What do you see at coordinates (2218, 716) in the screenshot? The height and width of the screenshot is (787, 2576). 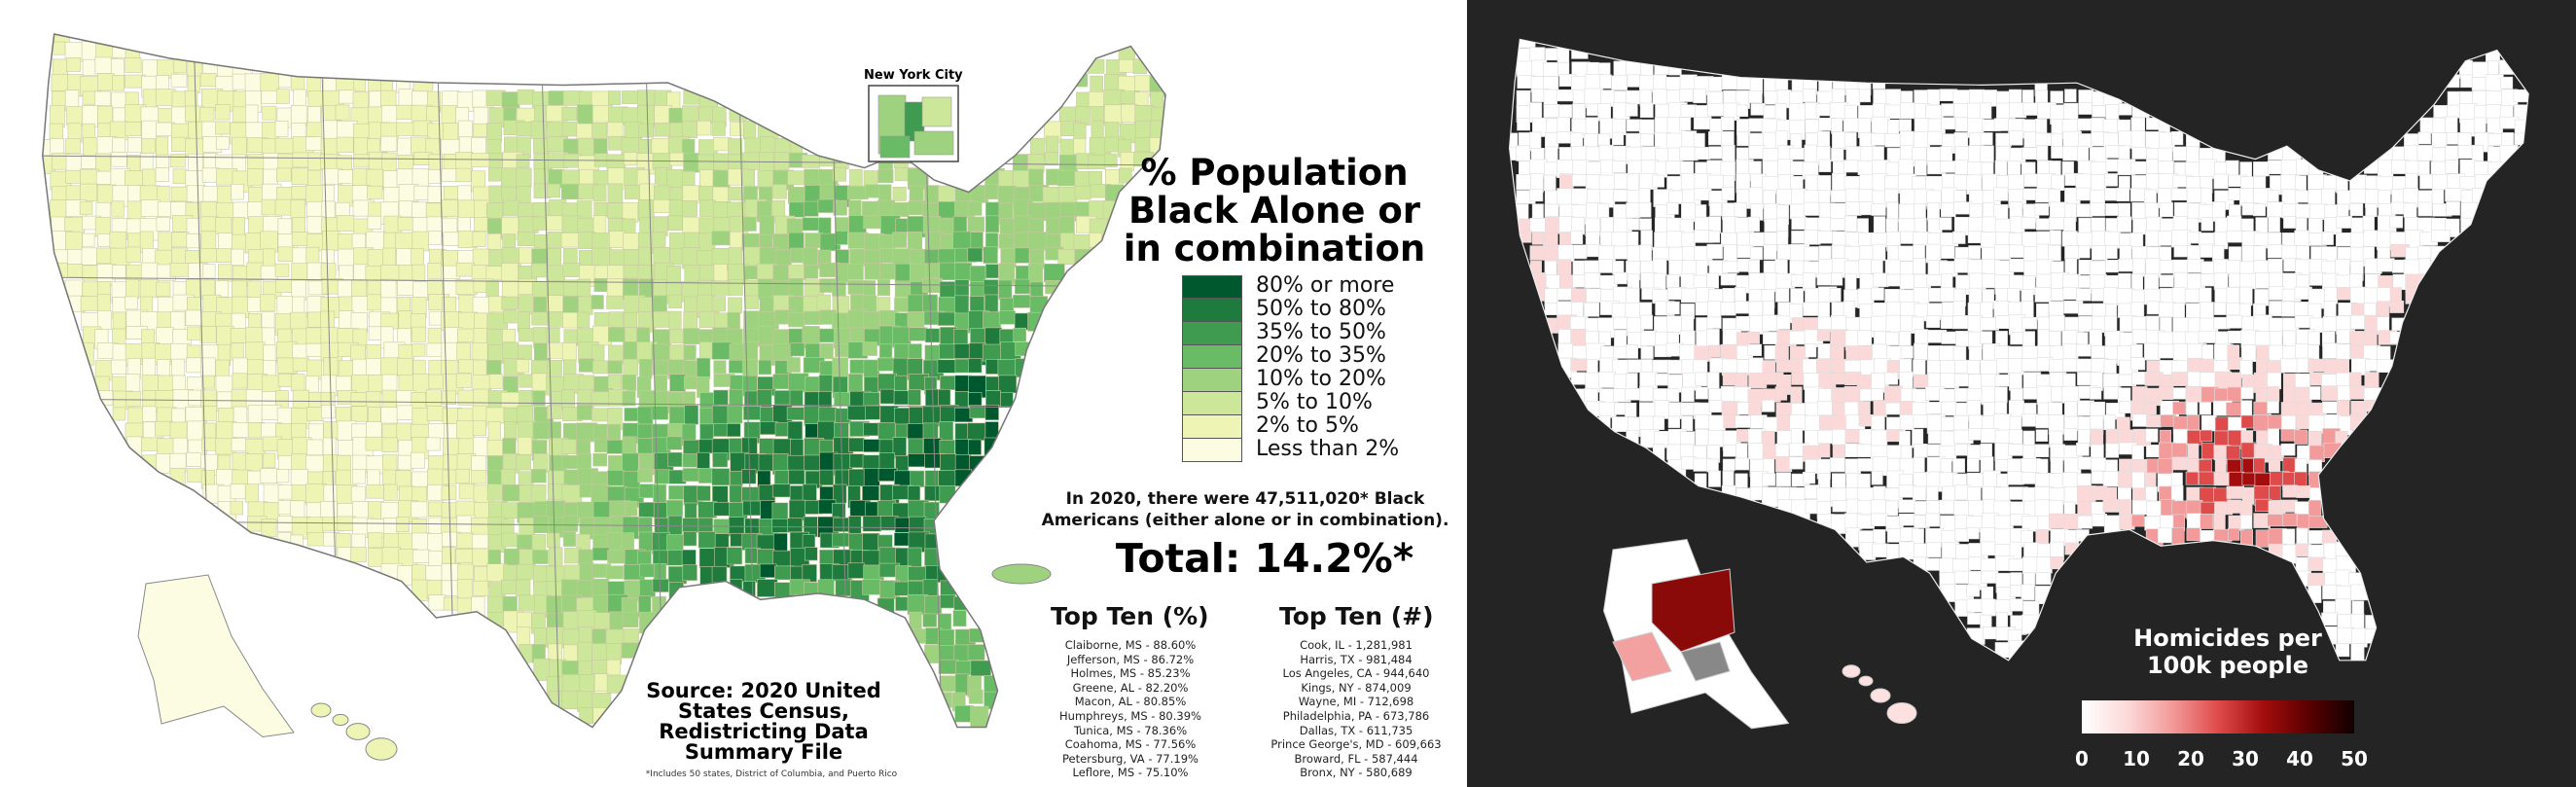 I see `homicide-colorbar` at bounding box center [2218, 716].